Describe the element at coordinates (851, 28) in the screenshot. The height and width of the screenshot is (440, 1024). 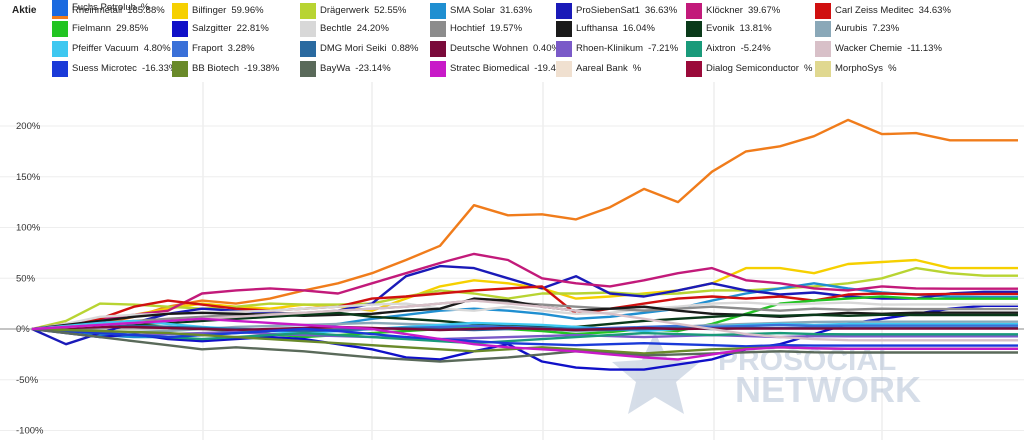
I see `legend-name: Aurubis` at that location.